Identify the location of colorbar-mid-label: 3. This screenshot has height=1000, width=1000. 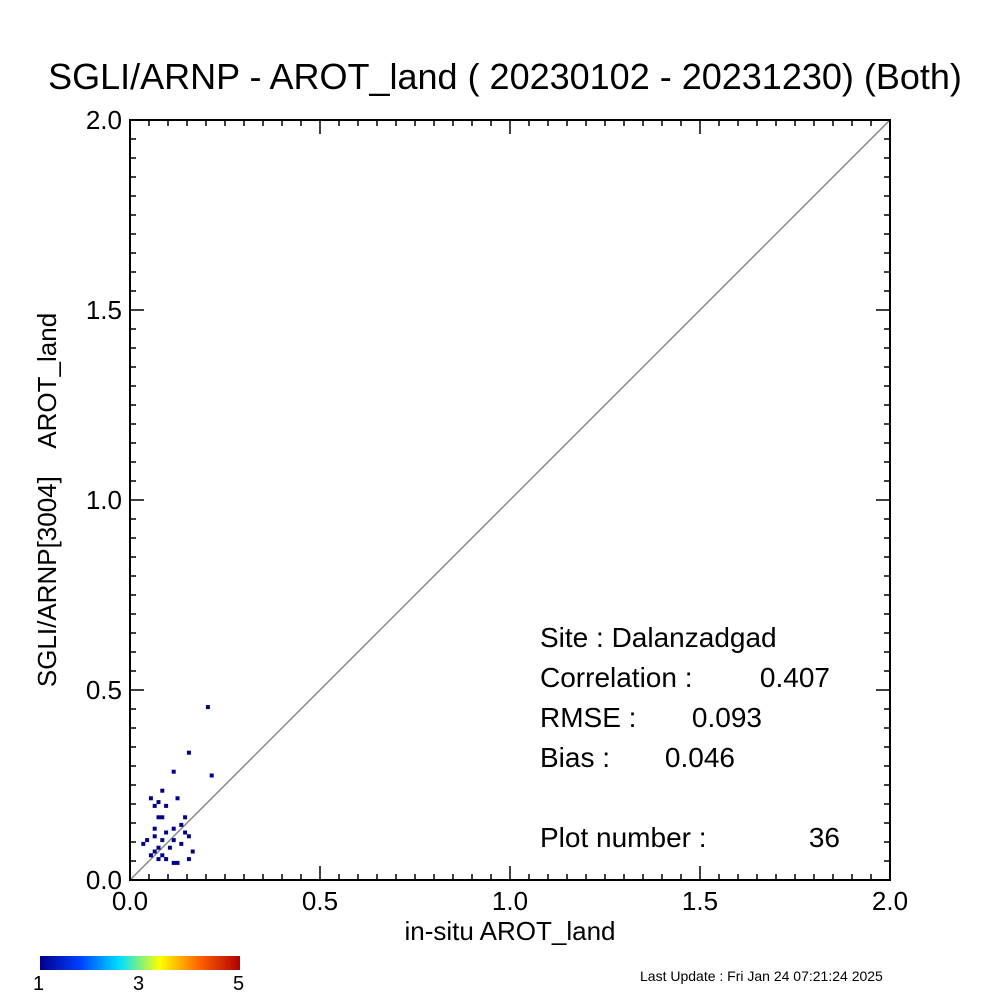
(139, 984).